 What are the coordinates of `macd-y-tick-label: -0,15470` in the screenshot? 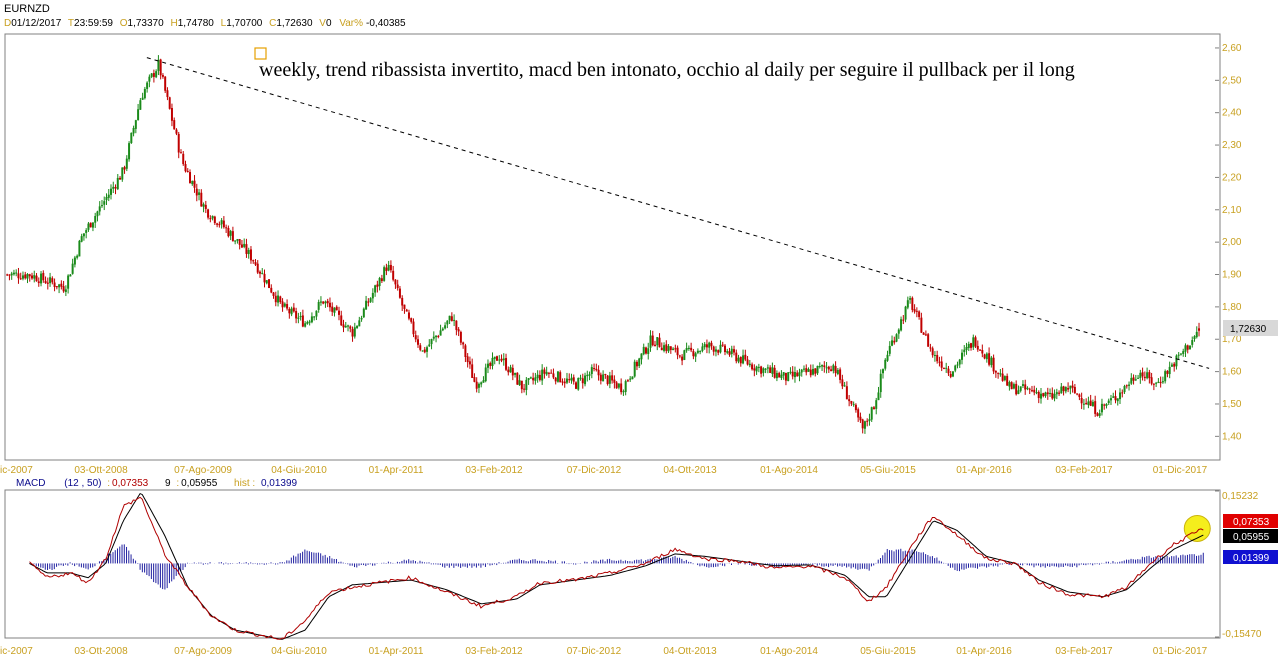 It's located at (1242, 634).